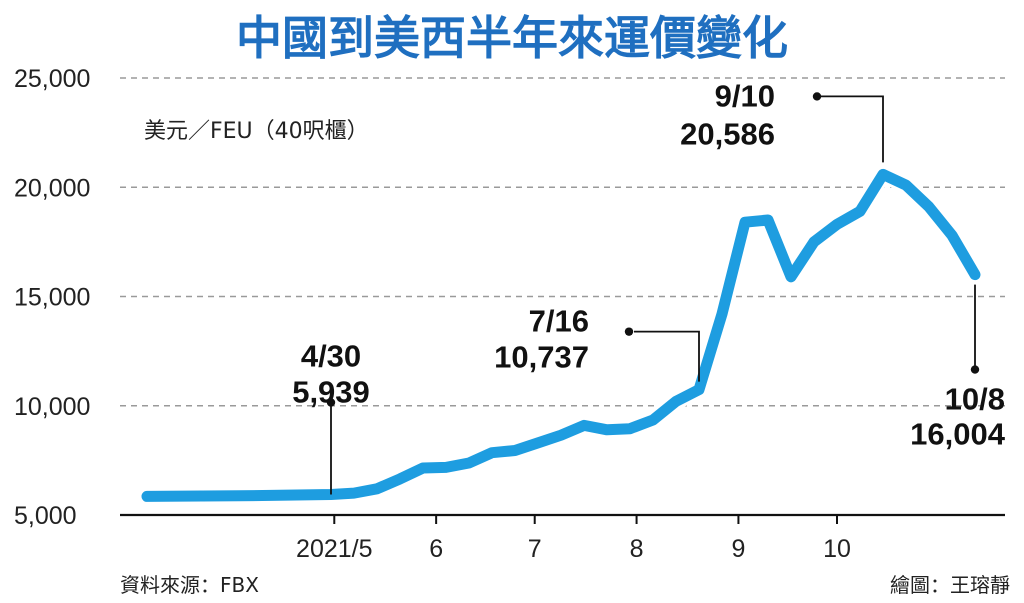 The image size is (1024, 603). I want to click on annotation-date: 7/16, so click(559, 321).